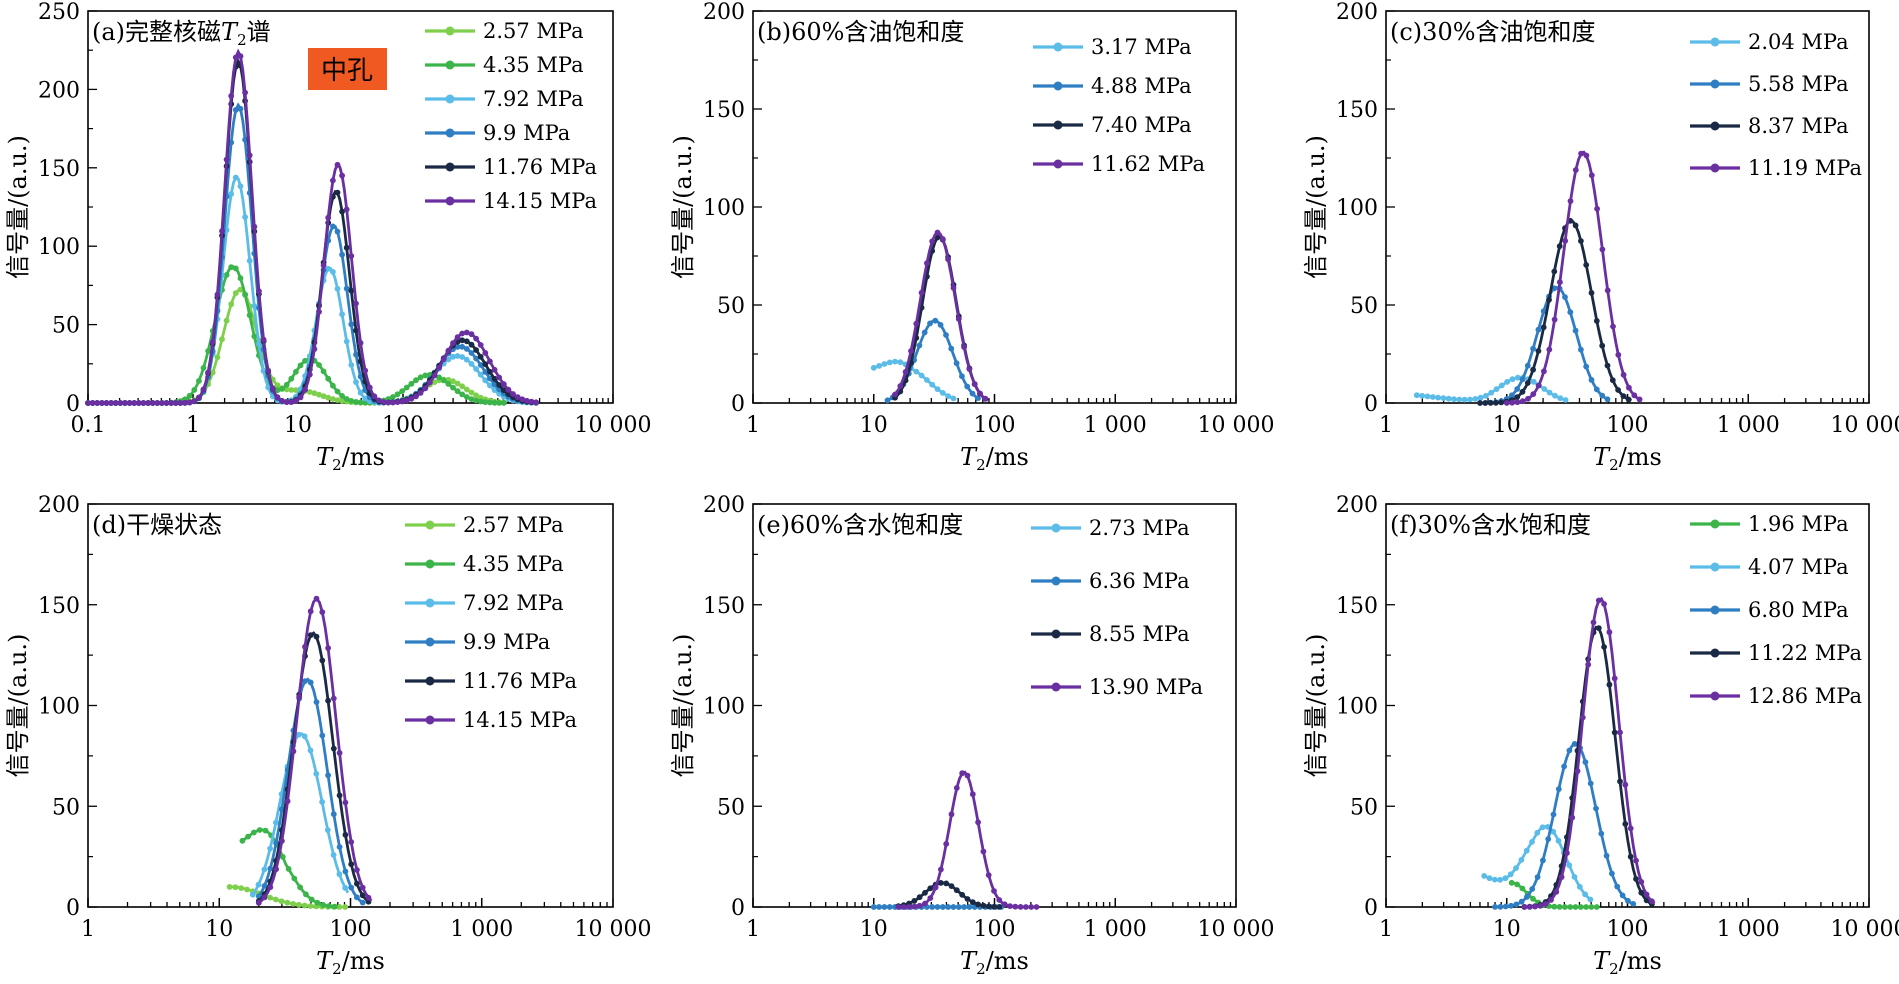 The height and width of the screenshot is (984, 1899). Describe the element at coordinates (1865, 425) in the screenshot. I see `x-tick-label: 10 000` at that location.